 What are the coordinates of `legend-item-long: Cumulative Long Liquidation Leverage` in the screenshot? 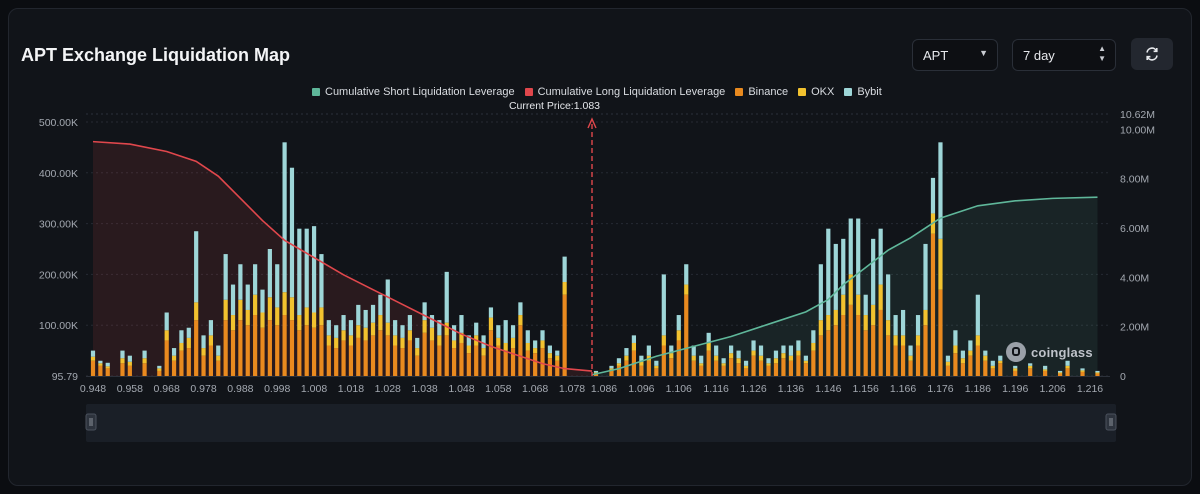 It's located at (624, 92).